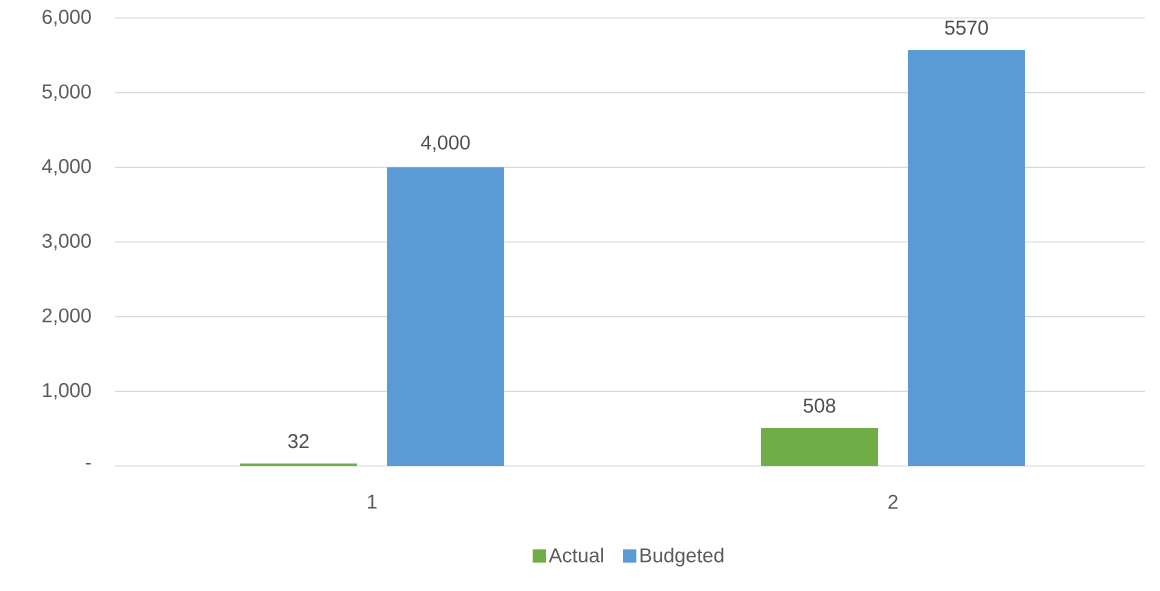 The width and height of the screenshot is (1160, 591). I want to click on y-tick-label: 5,000, so click(66, 92).